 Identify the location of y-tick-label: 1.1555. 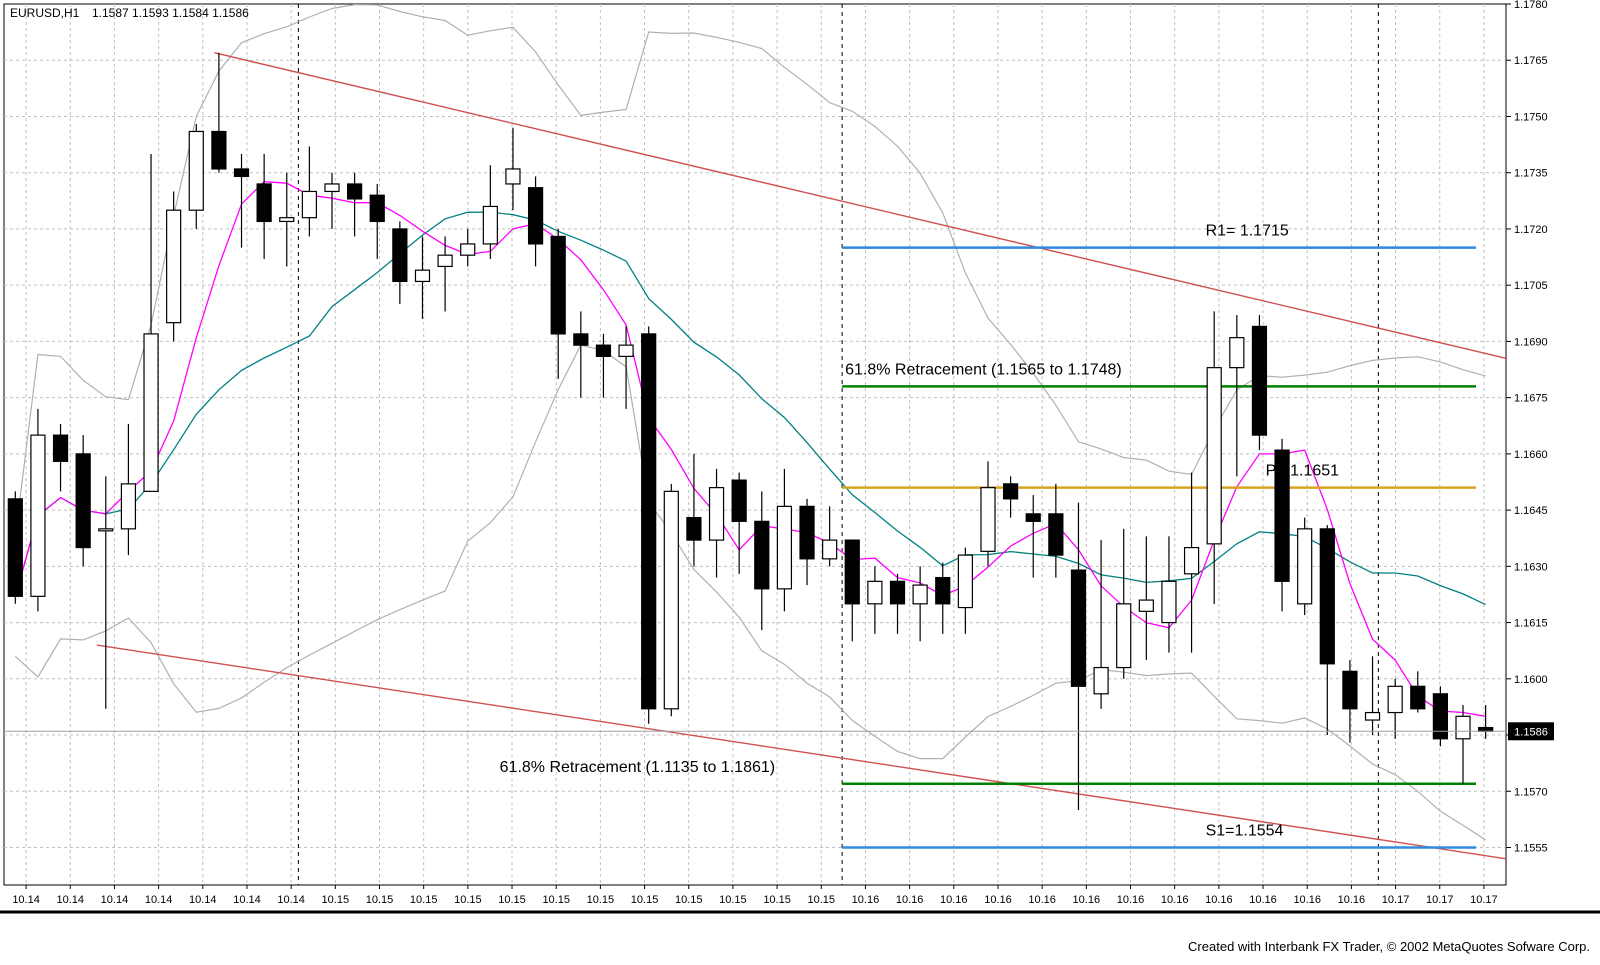
(1531, 849).